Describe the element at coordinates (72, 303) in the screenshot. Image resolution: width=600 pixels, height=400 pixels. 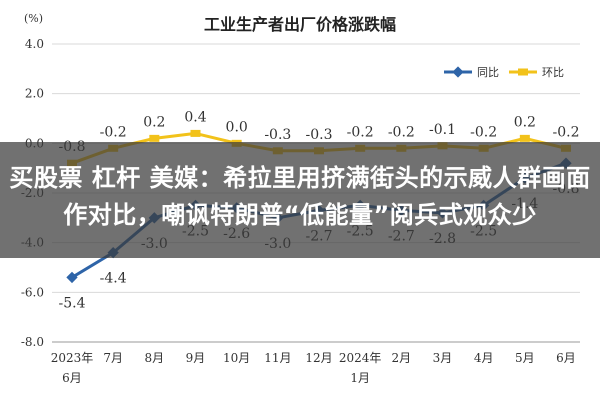
I see `data-label-yoy: -5.4` at that location.